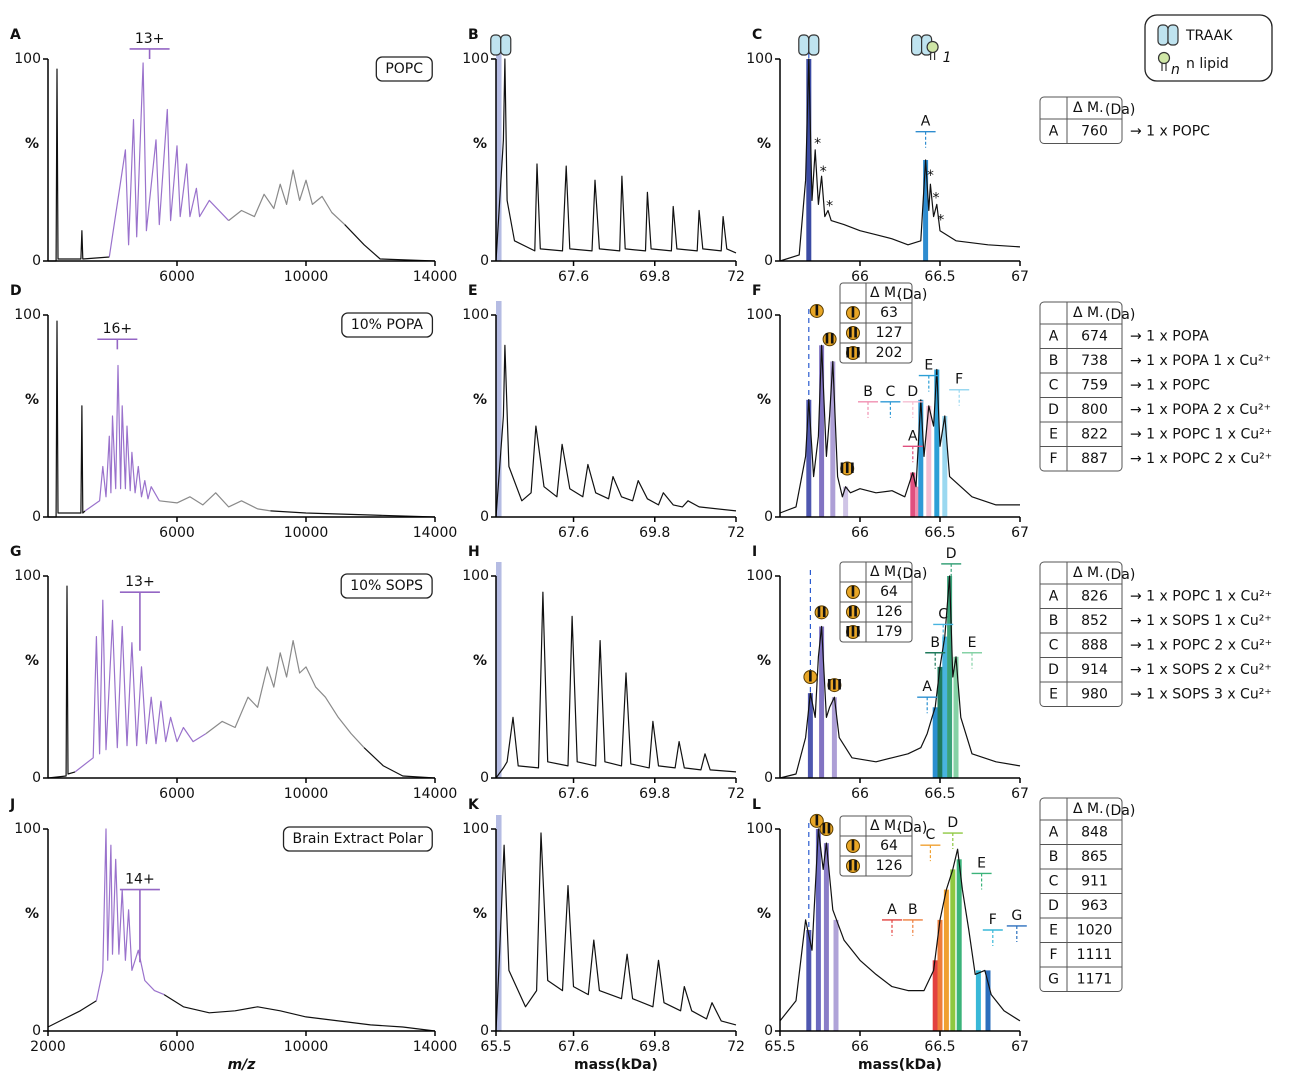 This screenshot has width=1312, height=1074. Describe the element at coordinates (404, 69) in the screenshot. I see `sample-label: POPC` at that location.